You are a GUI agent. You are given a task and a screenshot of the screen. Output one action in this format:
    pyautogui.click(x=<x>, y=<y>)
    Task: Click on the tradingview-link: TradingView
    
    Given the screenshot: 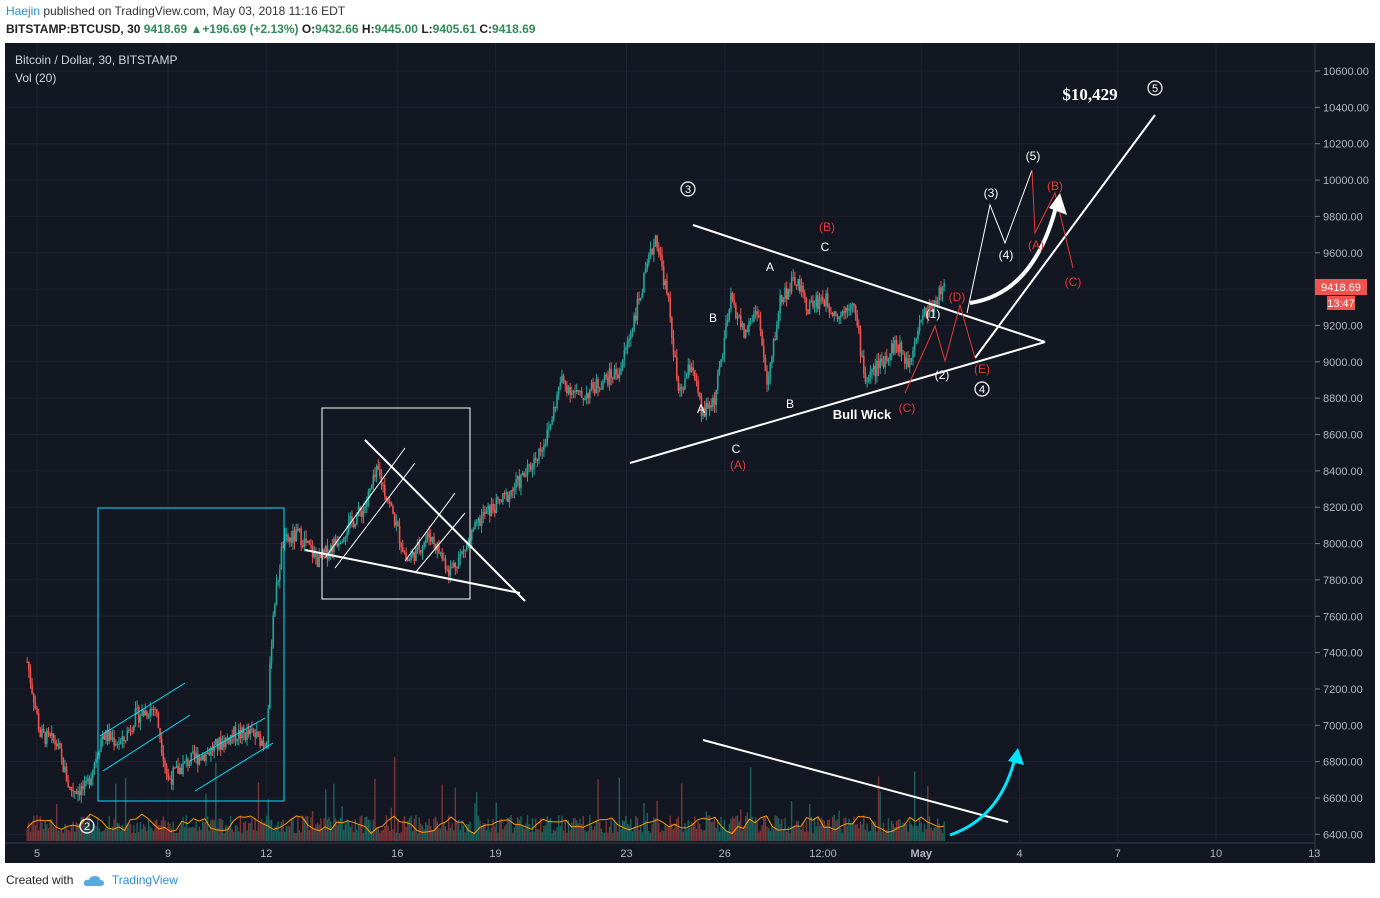 What is the action you would take?
    pyautogui.click(x=144, y=880)
    